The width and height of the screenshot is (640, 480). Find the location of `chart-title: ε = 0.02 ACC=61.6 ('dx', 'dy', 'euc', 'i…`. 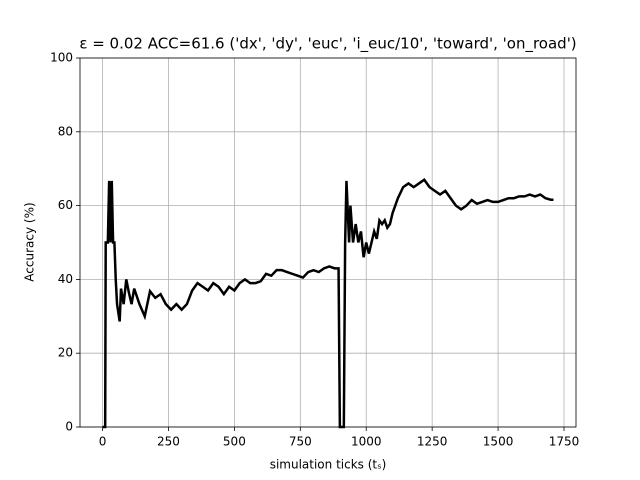

chart-title: ε = 0.02 ACC=61.6 ('dx', 'dy', 'euc', 'i… is located at coordinates (327, 44).